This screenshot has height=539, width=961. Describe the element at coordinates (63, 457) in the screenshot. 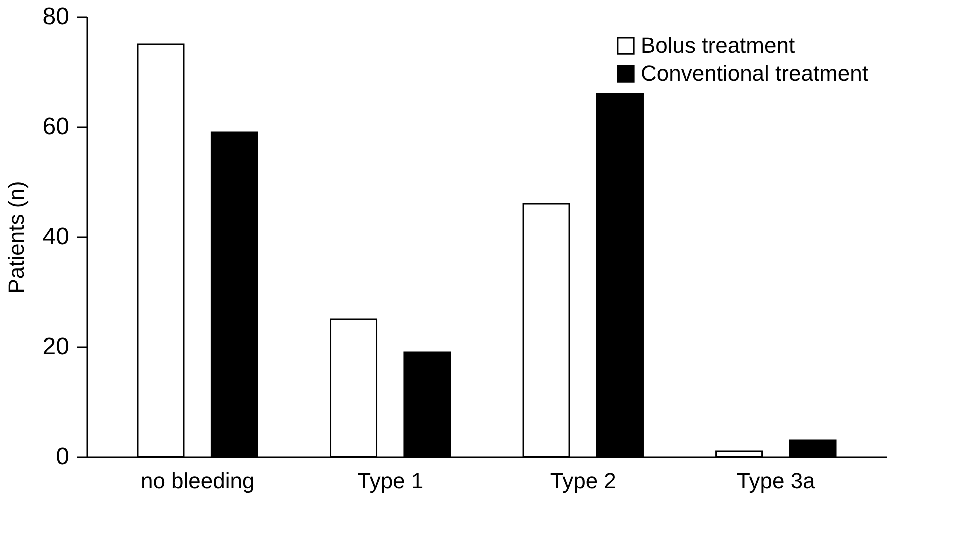

I see `y-tick-label: 0` at that location.